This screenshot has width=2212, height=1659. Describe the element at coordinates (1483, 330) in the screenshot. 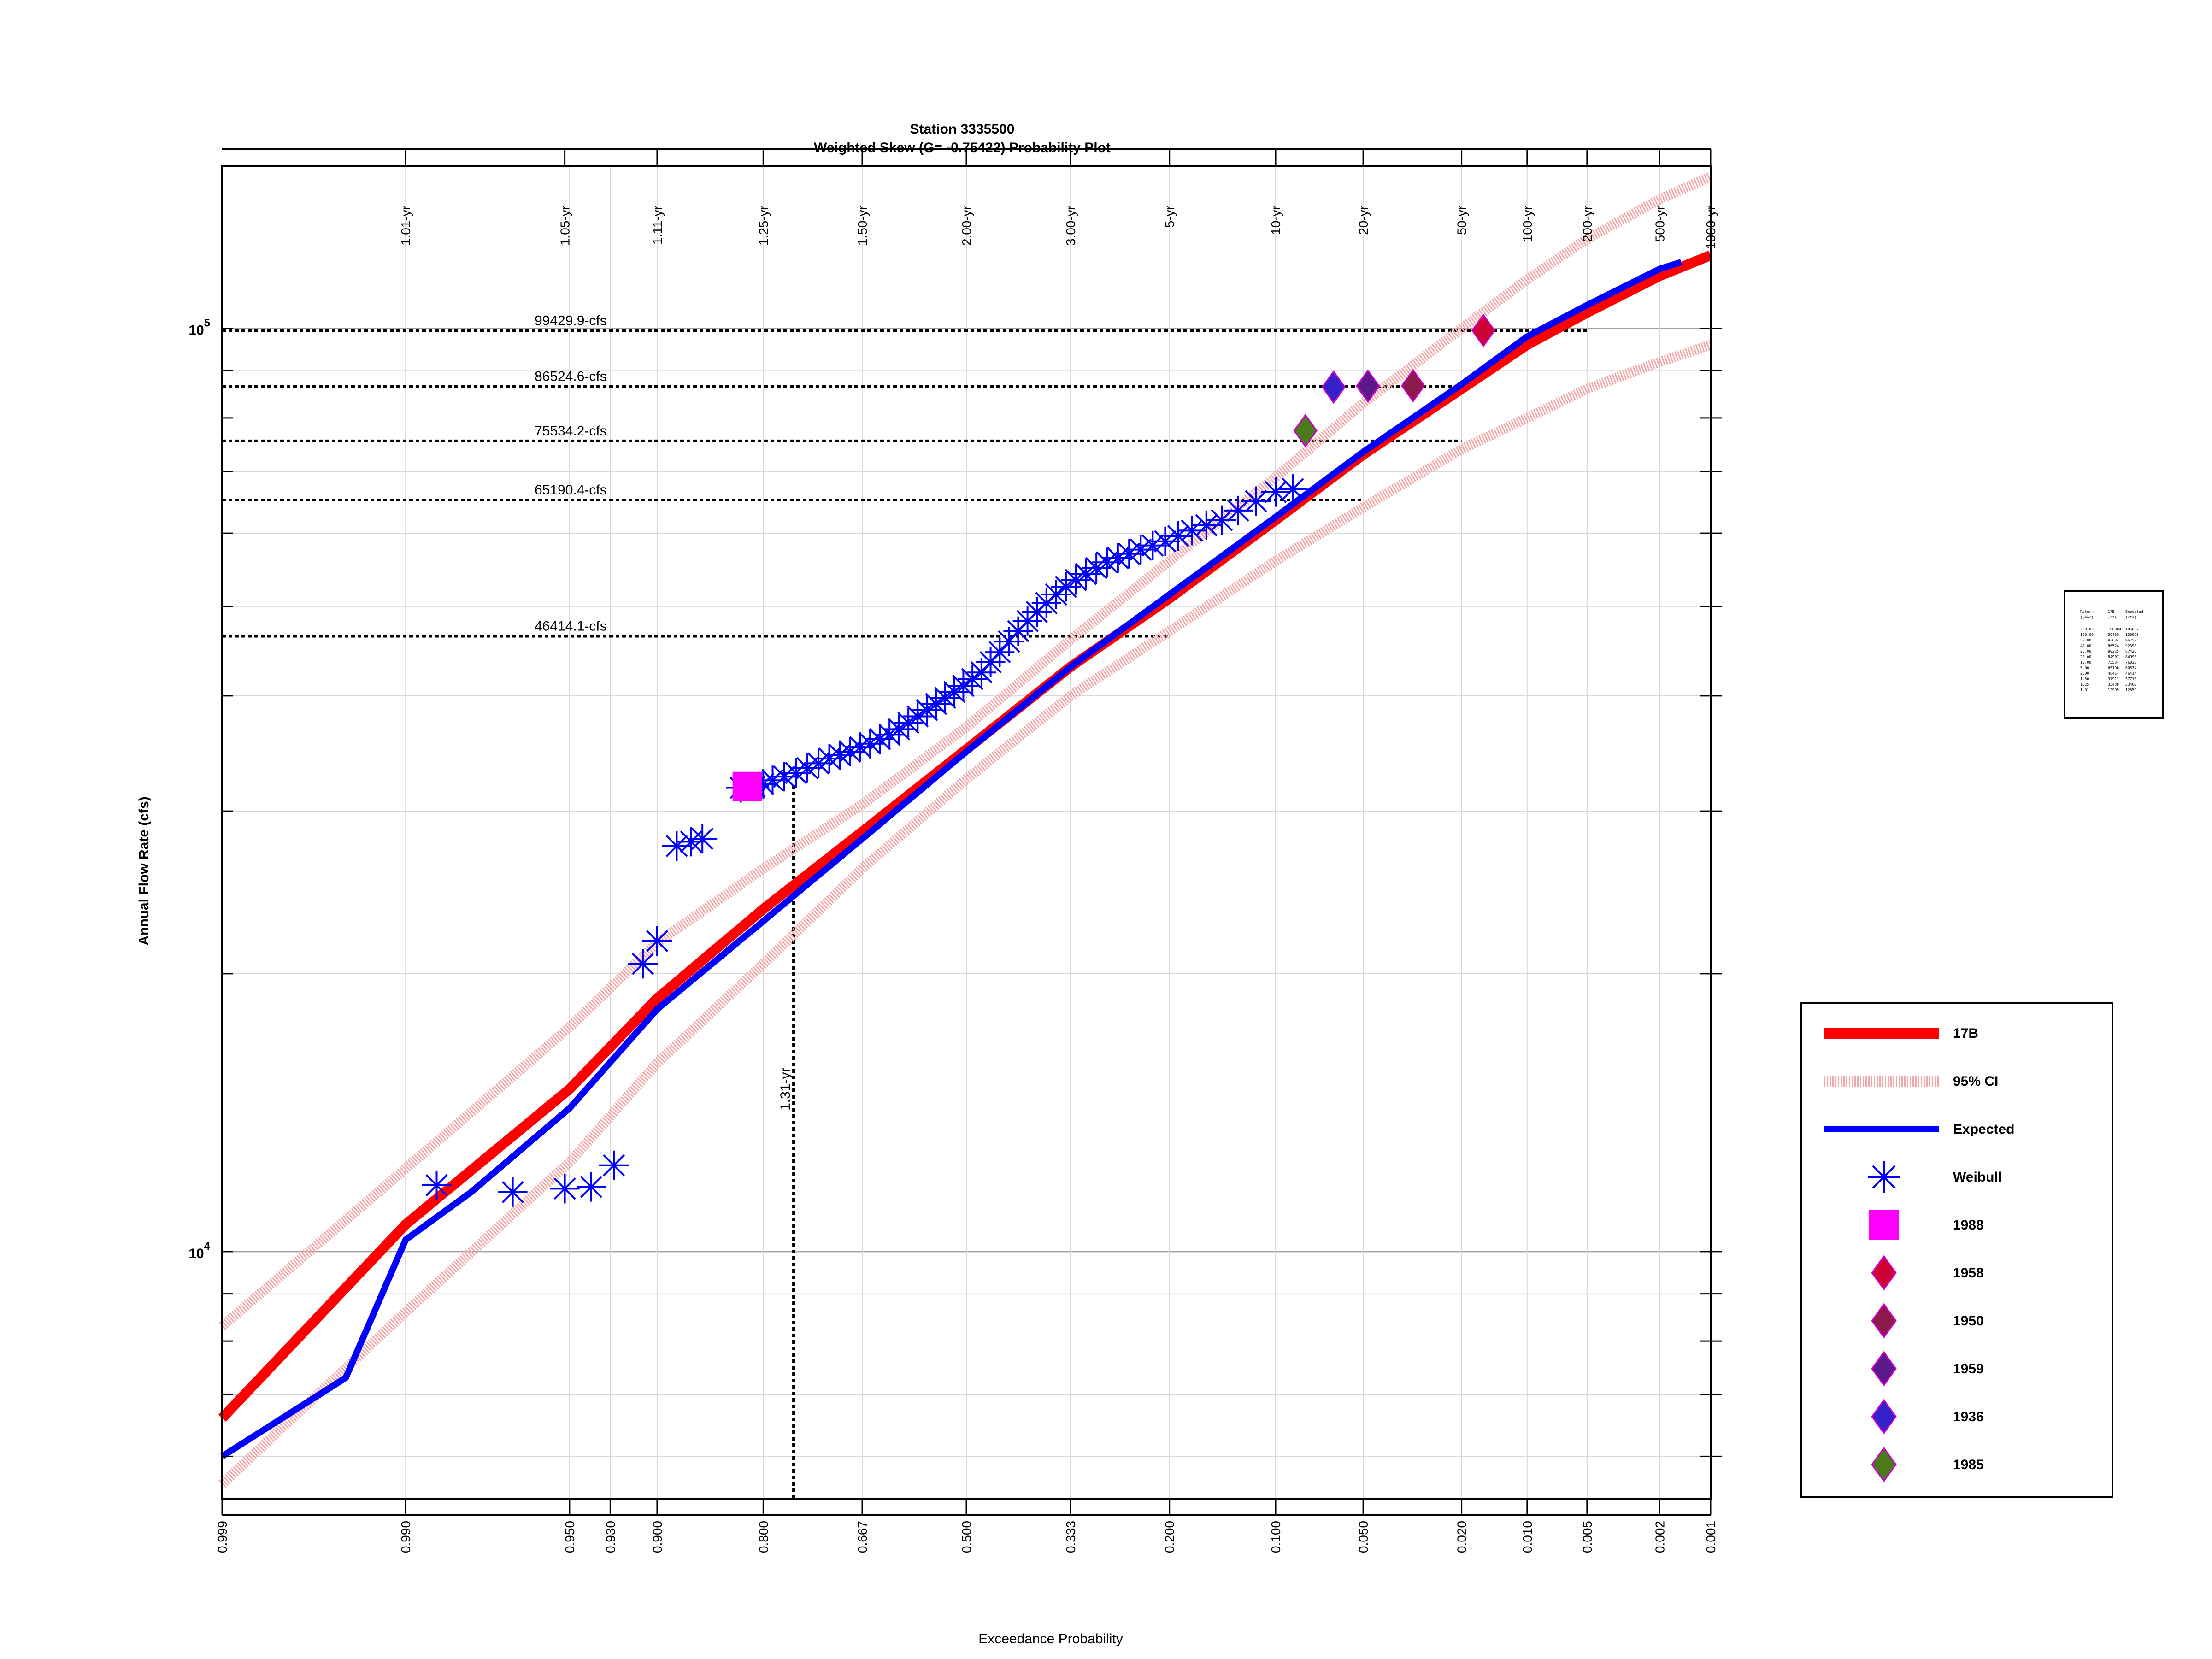

I see `point-1958` at that location.